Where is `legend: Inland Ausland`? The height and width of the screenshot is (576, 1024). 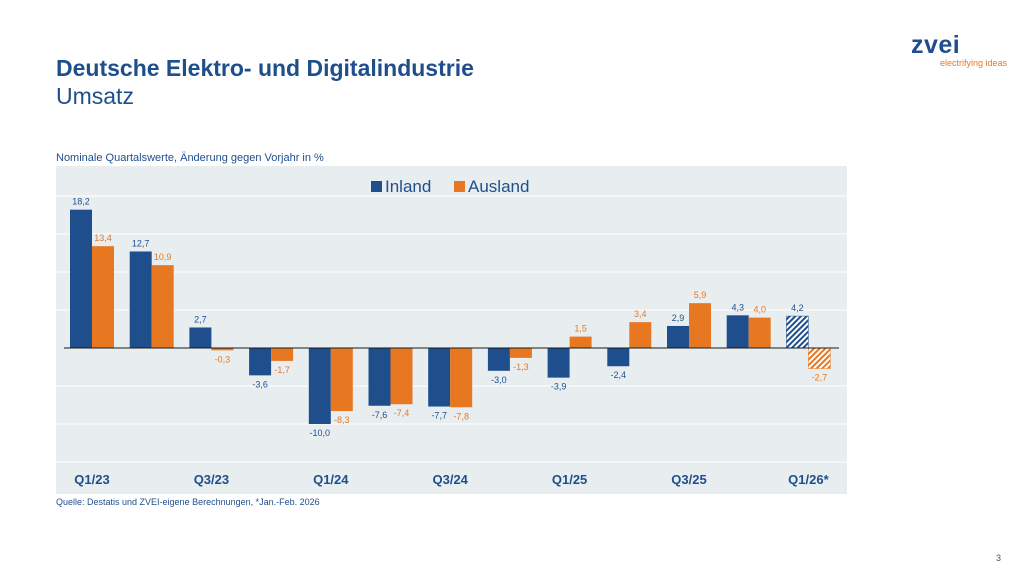 legend: Inland Ausland is located at coordinates (450, 186).